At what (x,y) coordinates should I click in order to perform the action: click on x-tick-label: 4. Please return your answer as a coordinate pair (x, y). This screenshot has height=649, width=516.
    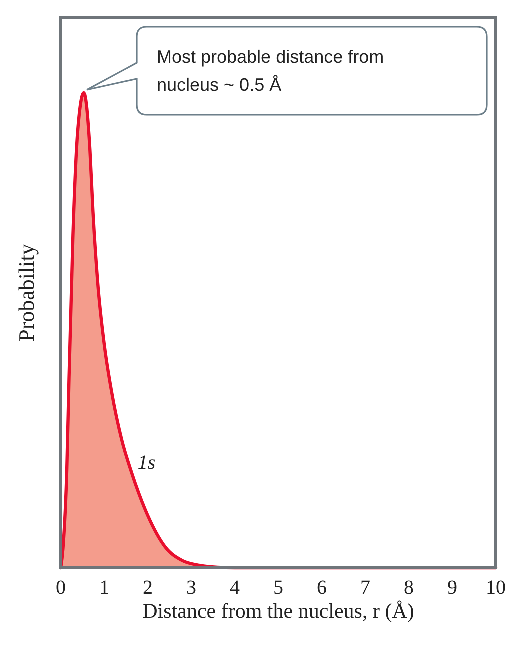
    Looking at the image, I should click on (235, 588).